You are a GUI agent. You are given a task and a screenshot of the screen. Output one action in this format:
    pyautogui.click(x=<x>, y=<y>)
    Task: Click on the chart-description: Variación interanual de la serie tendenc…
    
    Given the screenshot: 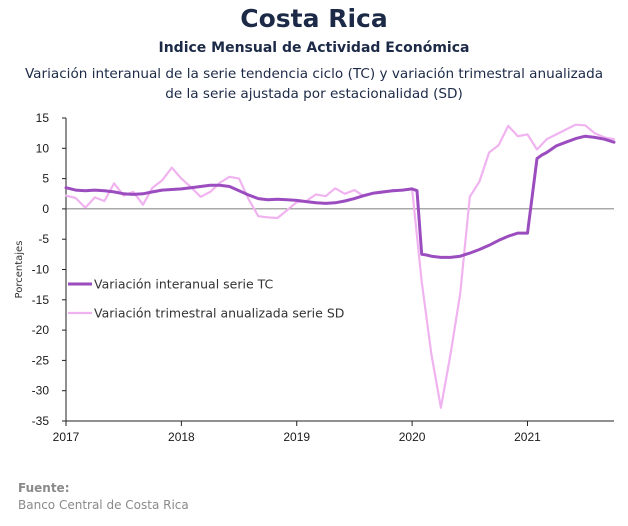 What is the action you would take?
    pyautogui.click(x=314, y=84)
    